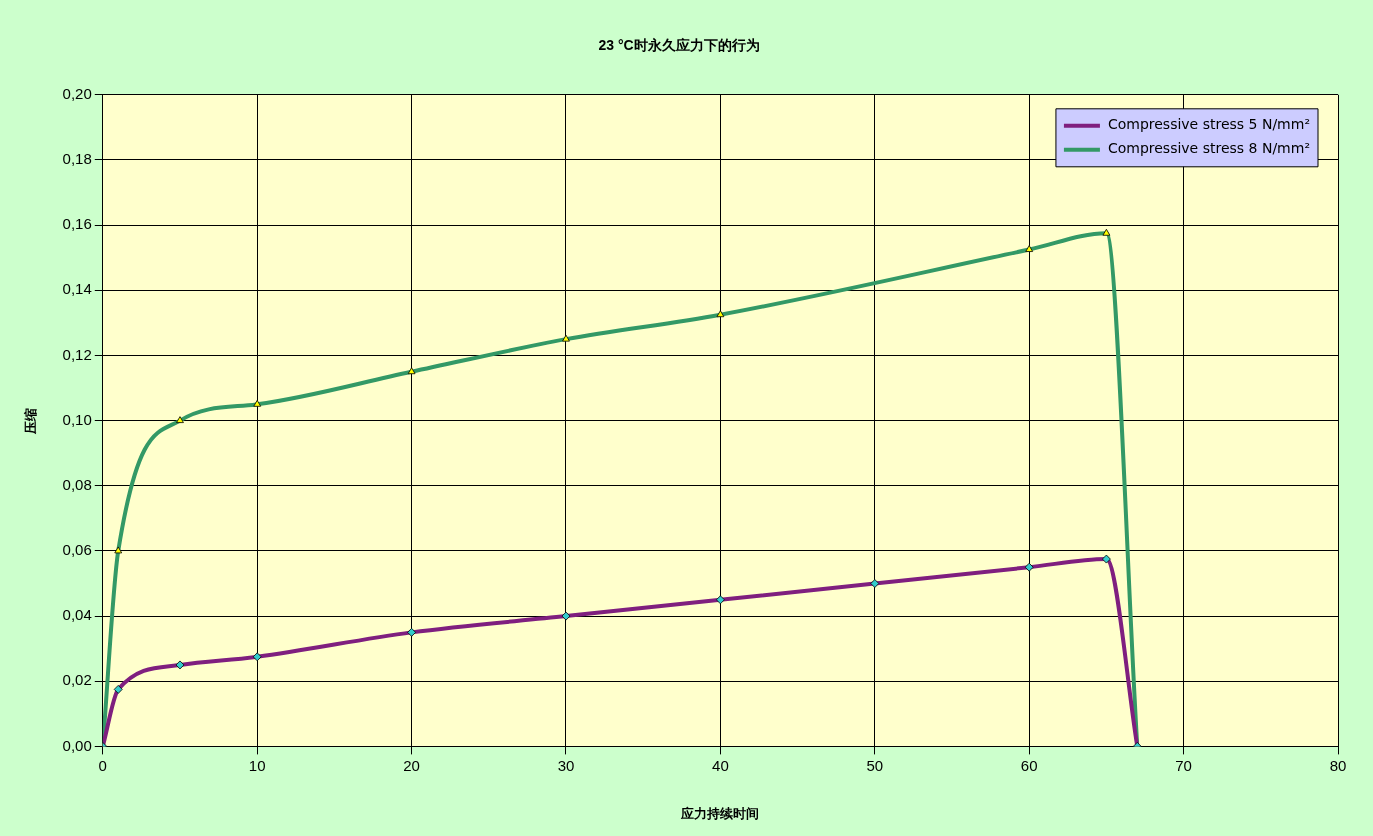 The image size is (1373, 836). Describe the element at coordinates (77, 224) in the screenshot. I see `y-tick-label: 0,16` at that location.